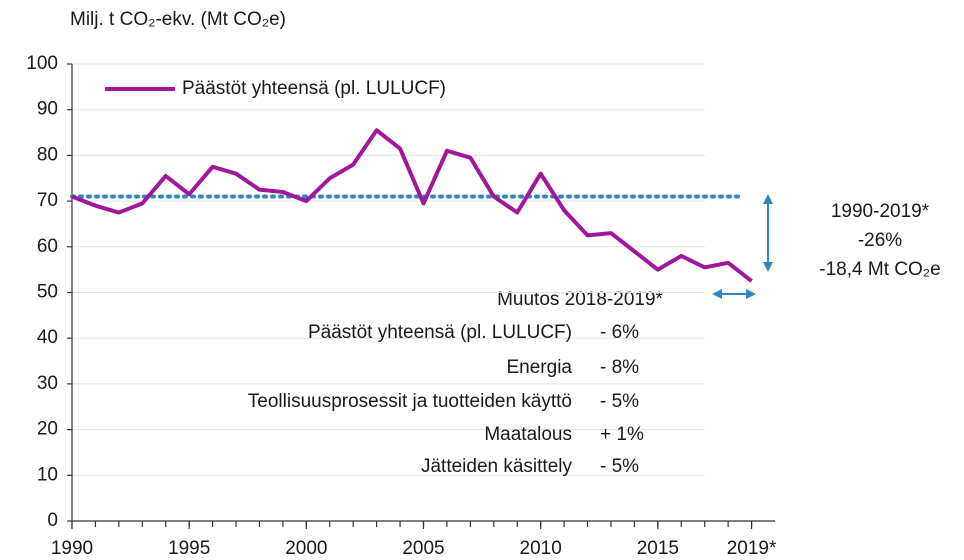  What do you see at coordinates (540, 367) in the screenshot?
I see `change-name: Energia` at bounding box center [540, 367].